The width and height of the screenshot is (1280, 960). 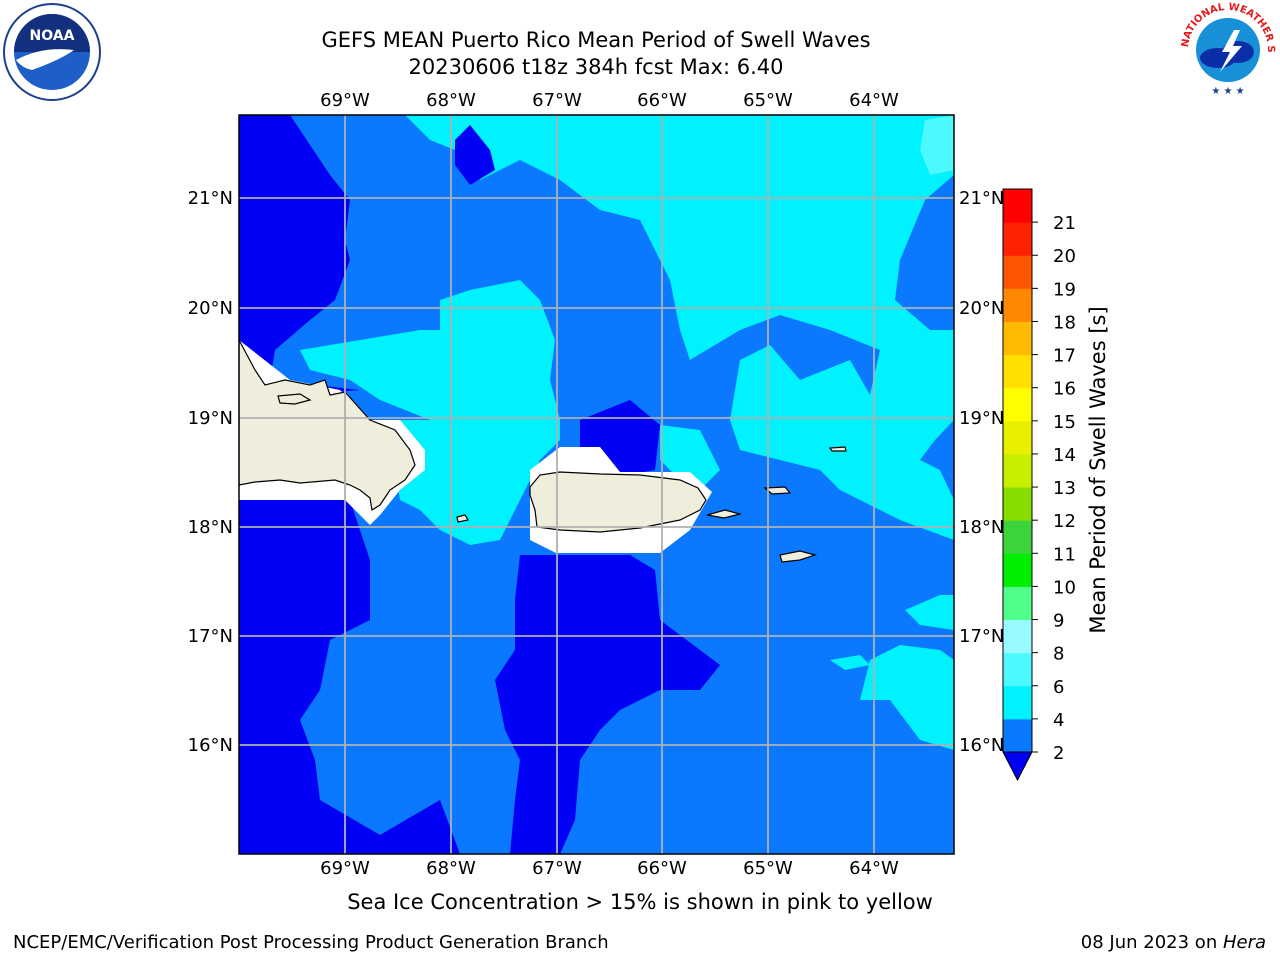 I want to click on light-swell-region-center, so click(x=430, y=412).